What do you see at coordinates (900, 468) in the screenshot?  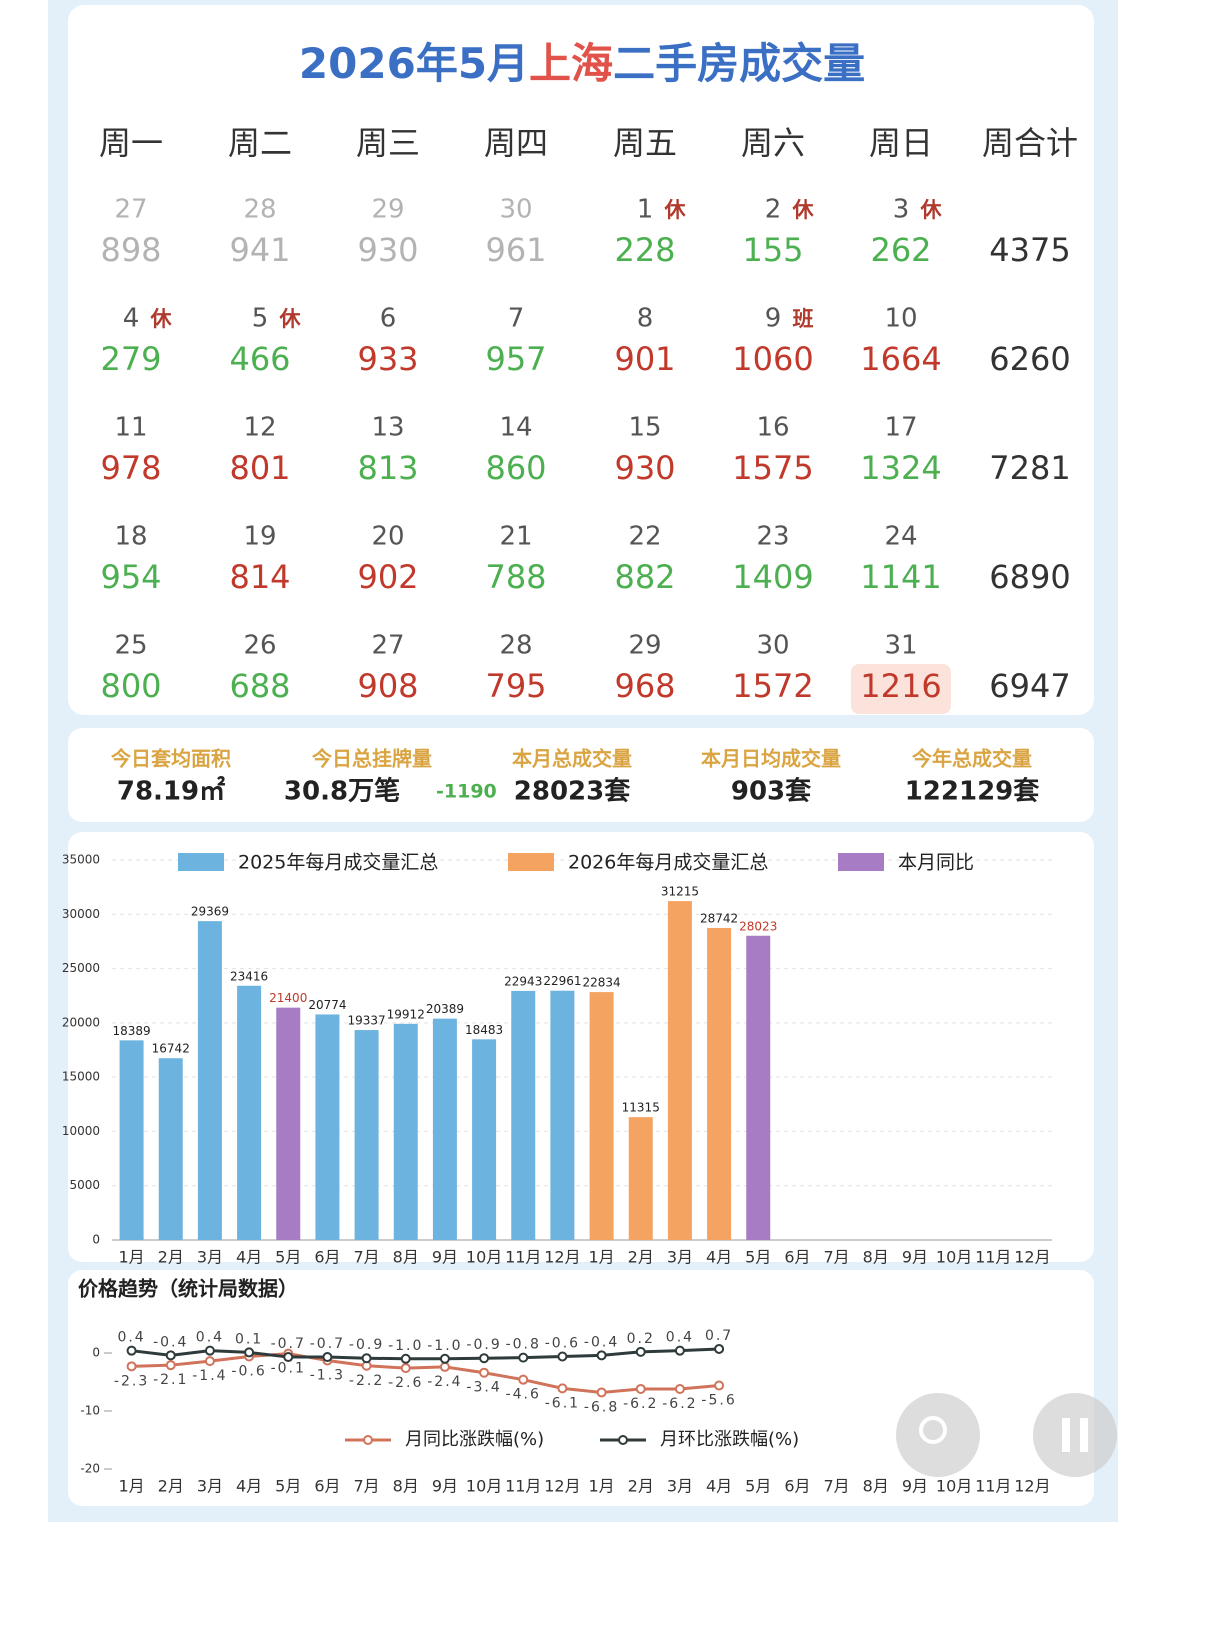 I see `day-value: 1324` at bounding box center [900, 468].